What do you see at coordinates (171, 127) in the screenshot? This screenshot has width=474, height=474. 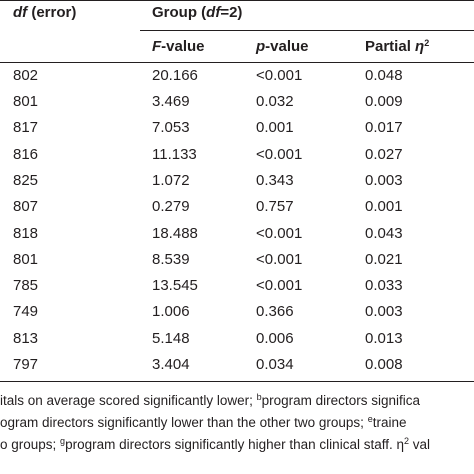 I see `f-value-cell: 7.053` at bounding box center [171, 127].